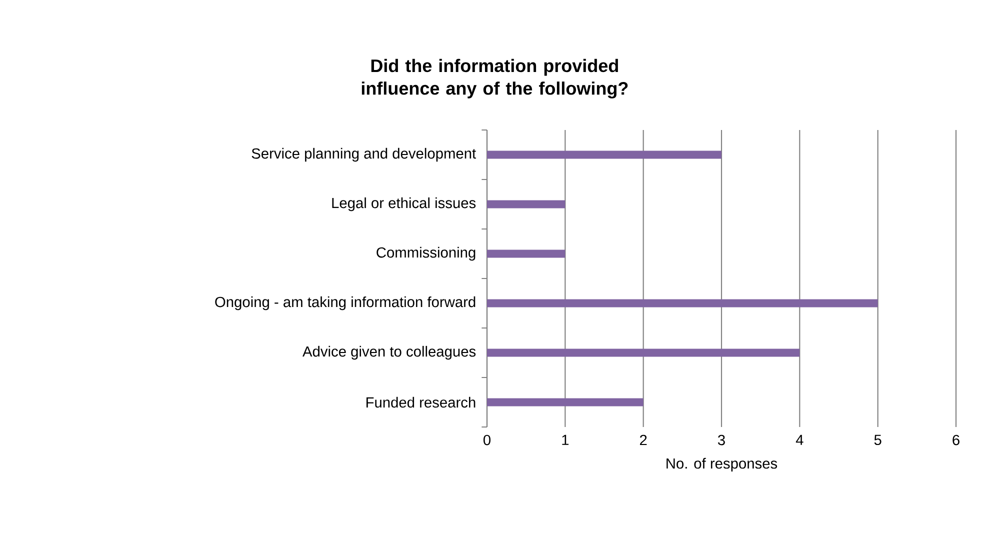 This screenshot has width=991, height=544. Describe the element at coordinates (404, 204) in the screenshot. I see `y-tick-label: Legal or ethical issues` at that location.